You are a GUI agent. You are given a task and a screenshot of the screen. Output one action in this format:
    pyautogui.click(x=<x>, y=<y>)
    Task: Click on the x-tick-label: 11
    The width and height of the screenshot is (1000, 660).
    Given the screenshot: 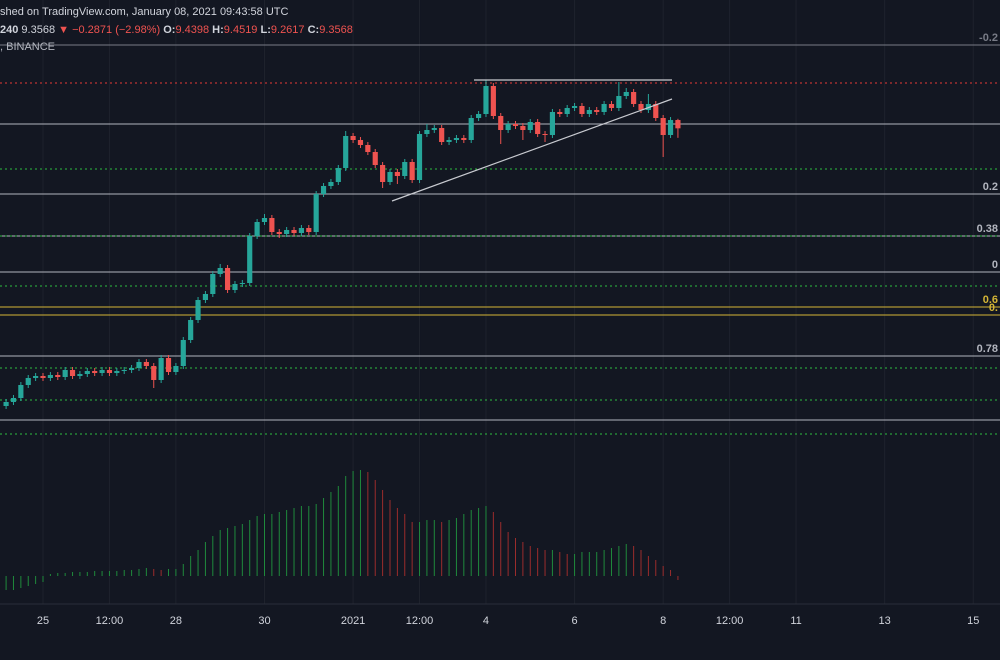 What is the action you would take?
    pyautogui.click(x=795, y=621)
    